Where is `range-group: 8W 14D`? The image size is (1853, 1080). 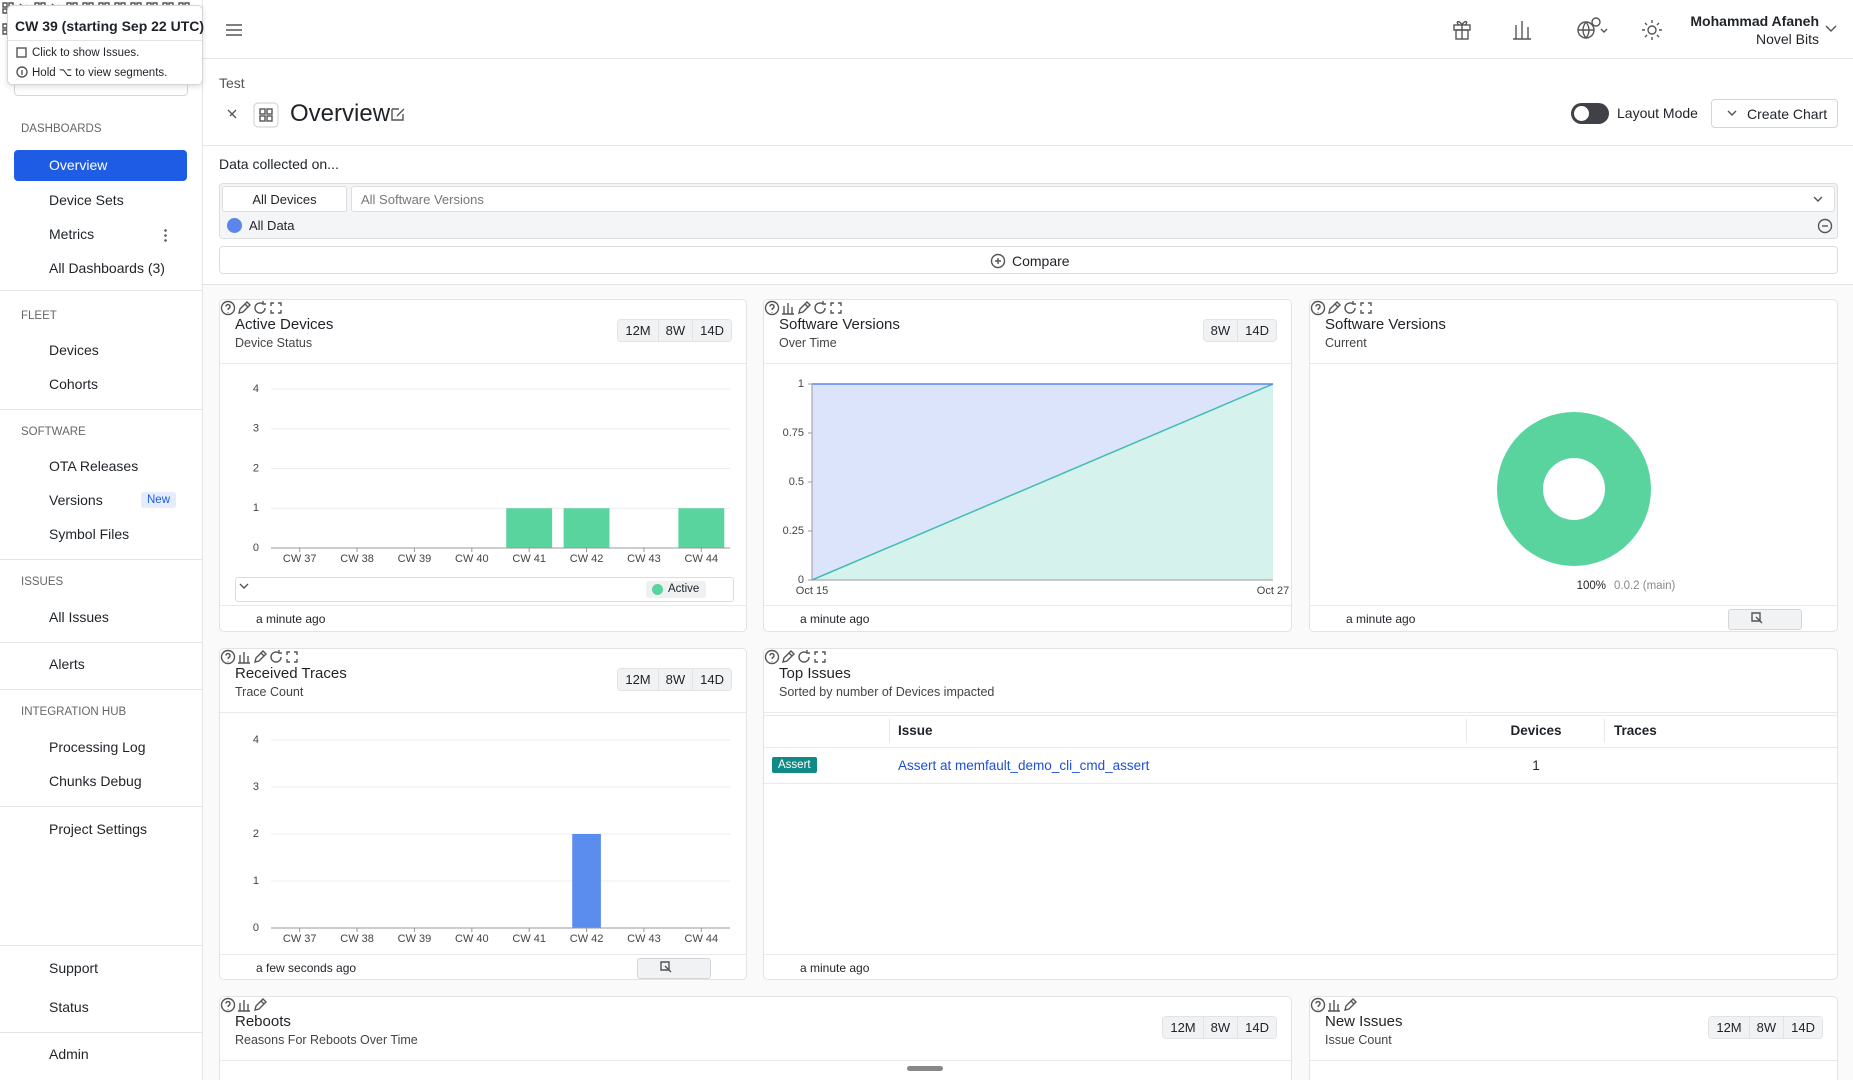
range-group: 8W 14D is located at coordinates (1239, 330).